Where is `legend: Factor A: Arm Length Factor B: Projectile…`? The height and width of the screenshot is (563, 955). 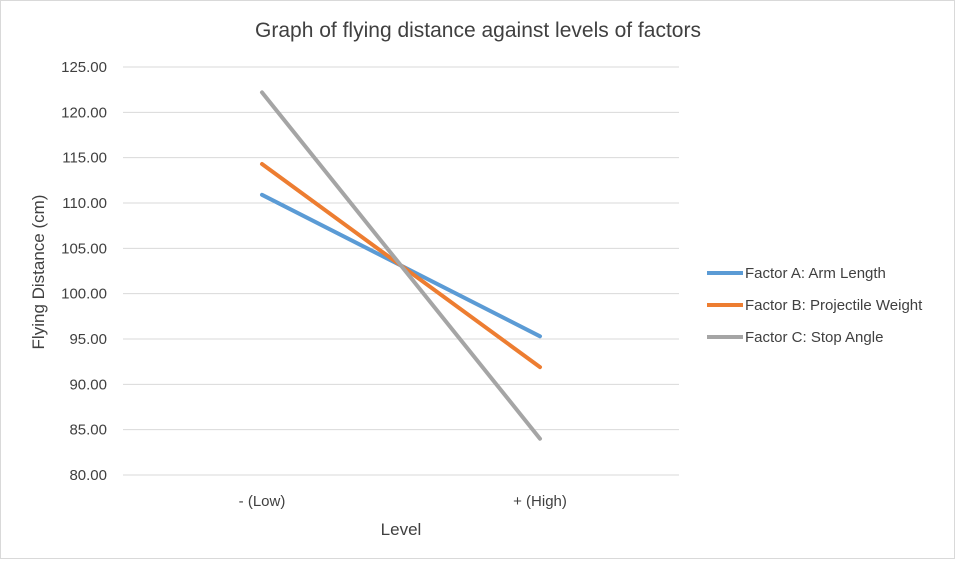
legend: Factor A: Arm Length Factor B: Projectile… is located at coordinates (815, 305).